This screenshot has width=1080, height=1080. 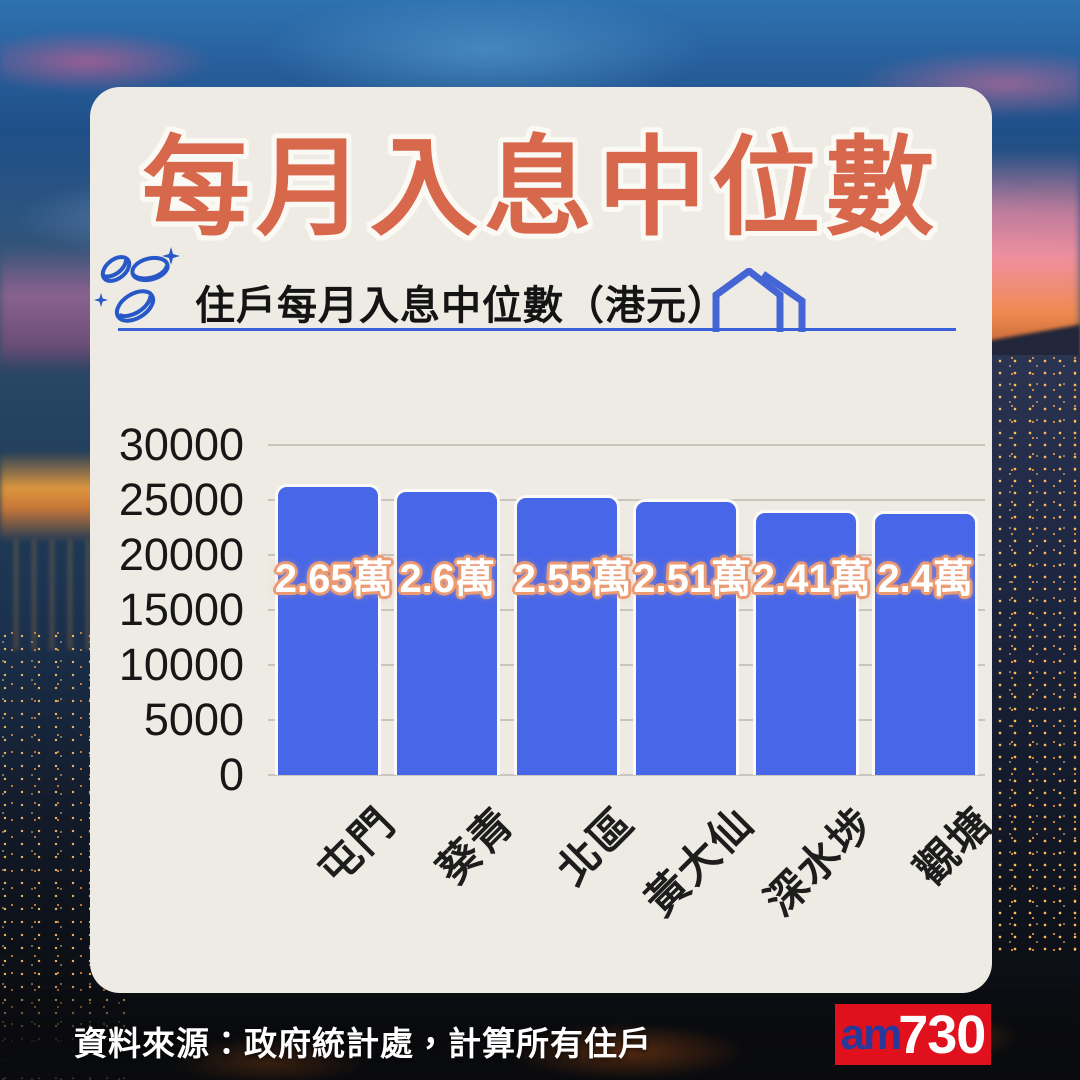 What do you see at coordinates (942, 1034) in the screenshot?
I see `am730-logo-suffix: 730` at bounding box center [942, 1034].